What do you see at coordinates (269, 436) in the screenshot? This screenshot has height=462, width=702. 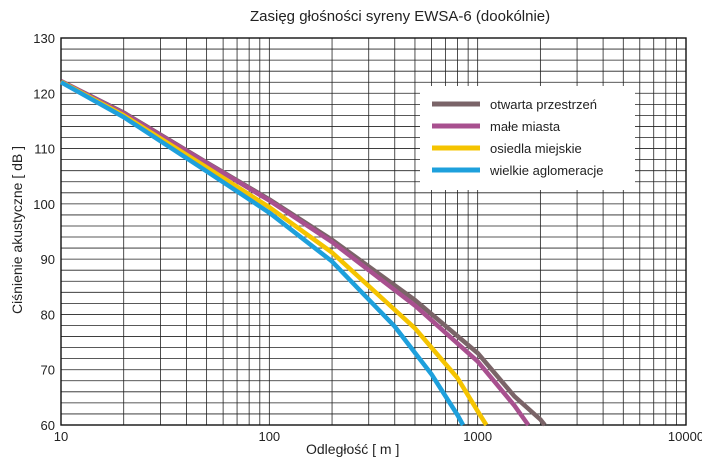 I see `x-tick-label: 100` at bounding box center [269, 436].